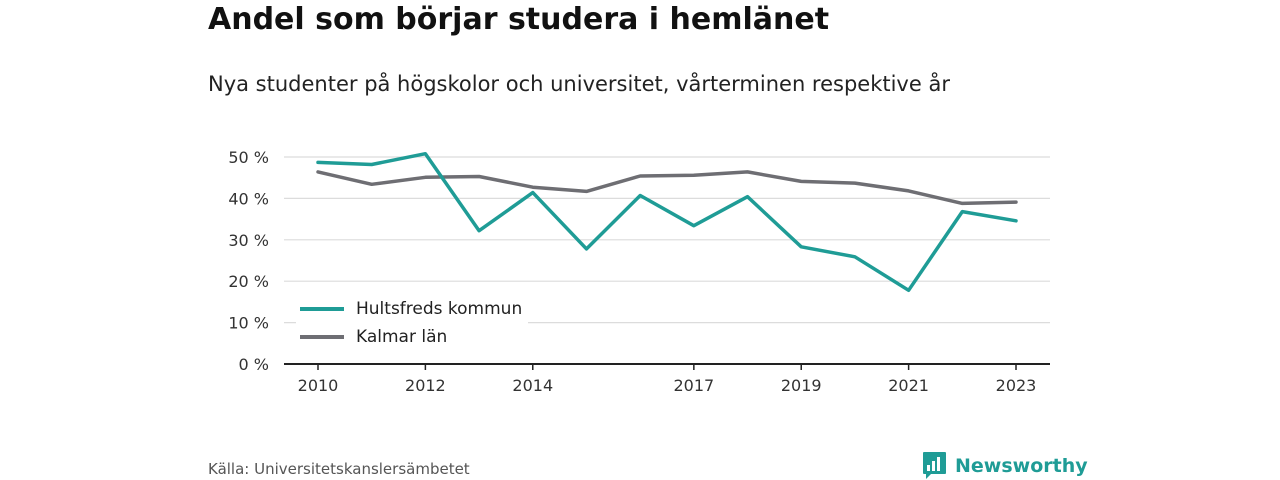  Describe the element at coordinates (693, 385) in the screenshot. I see `x-tick-label: 2017` at that location.